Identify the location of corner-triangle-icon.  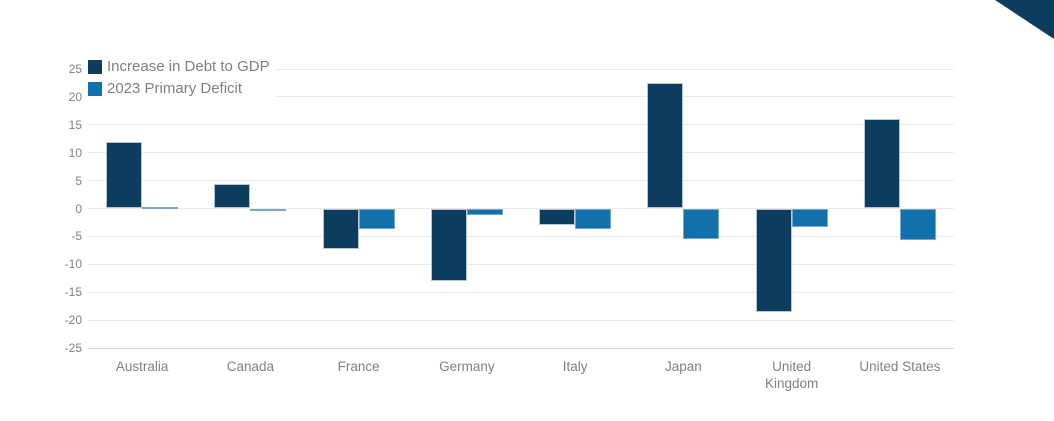
(1024, 19).